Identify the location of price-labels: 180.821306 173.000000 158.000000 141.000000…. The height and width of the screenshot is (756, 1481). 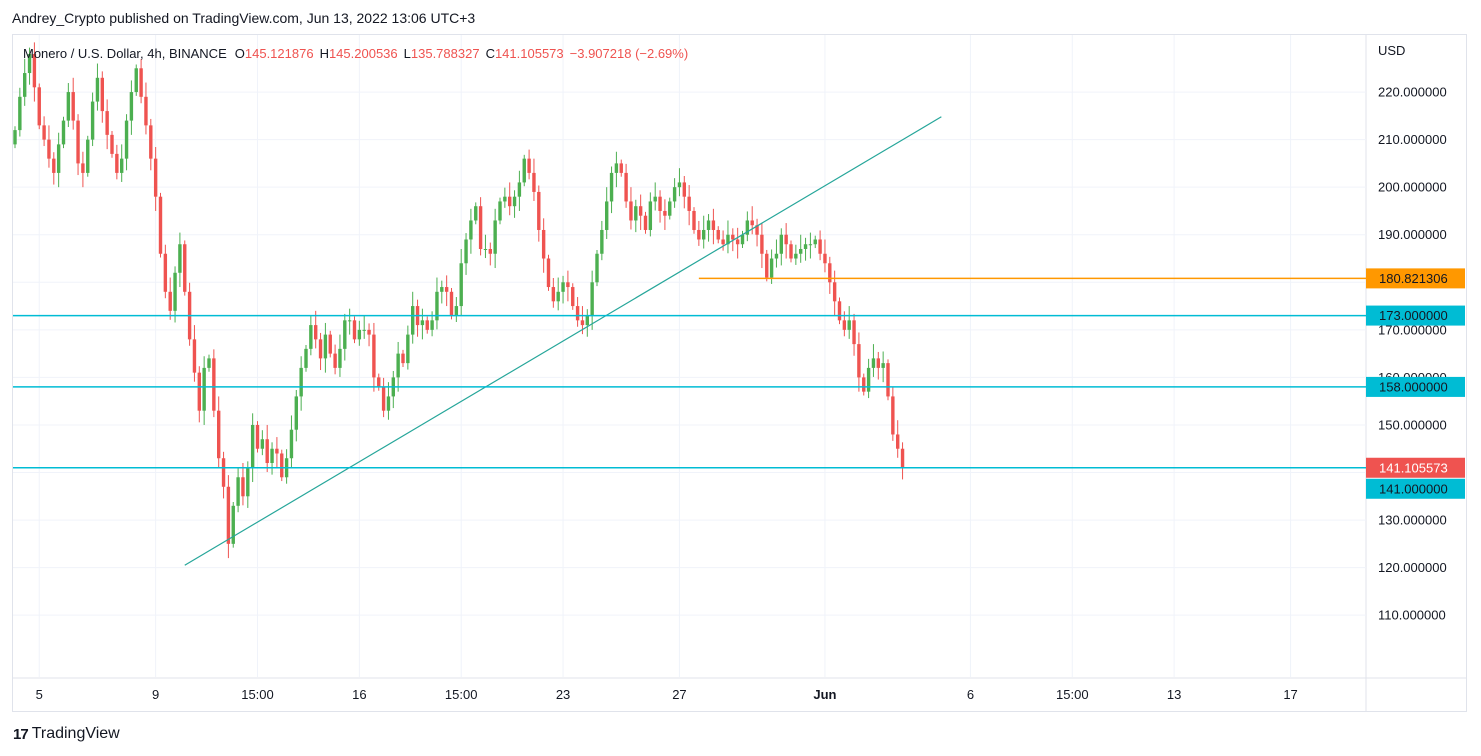
(1415, 383).